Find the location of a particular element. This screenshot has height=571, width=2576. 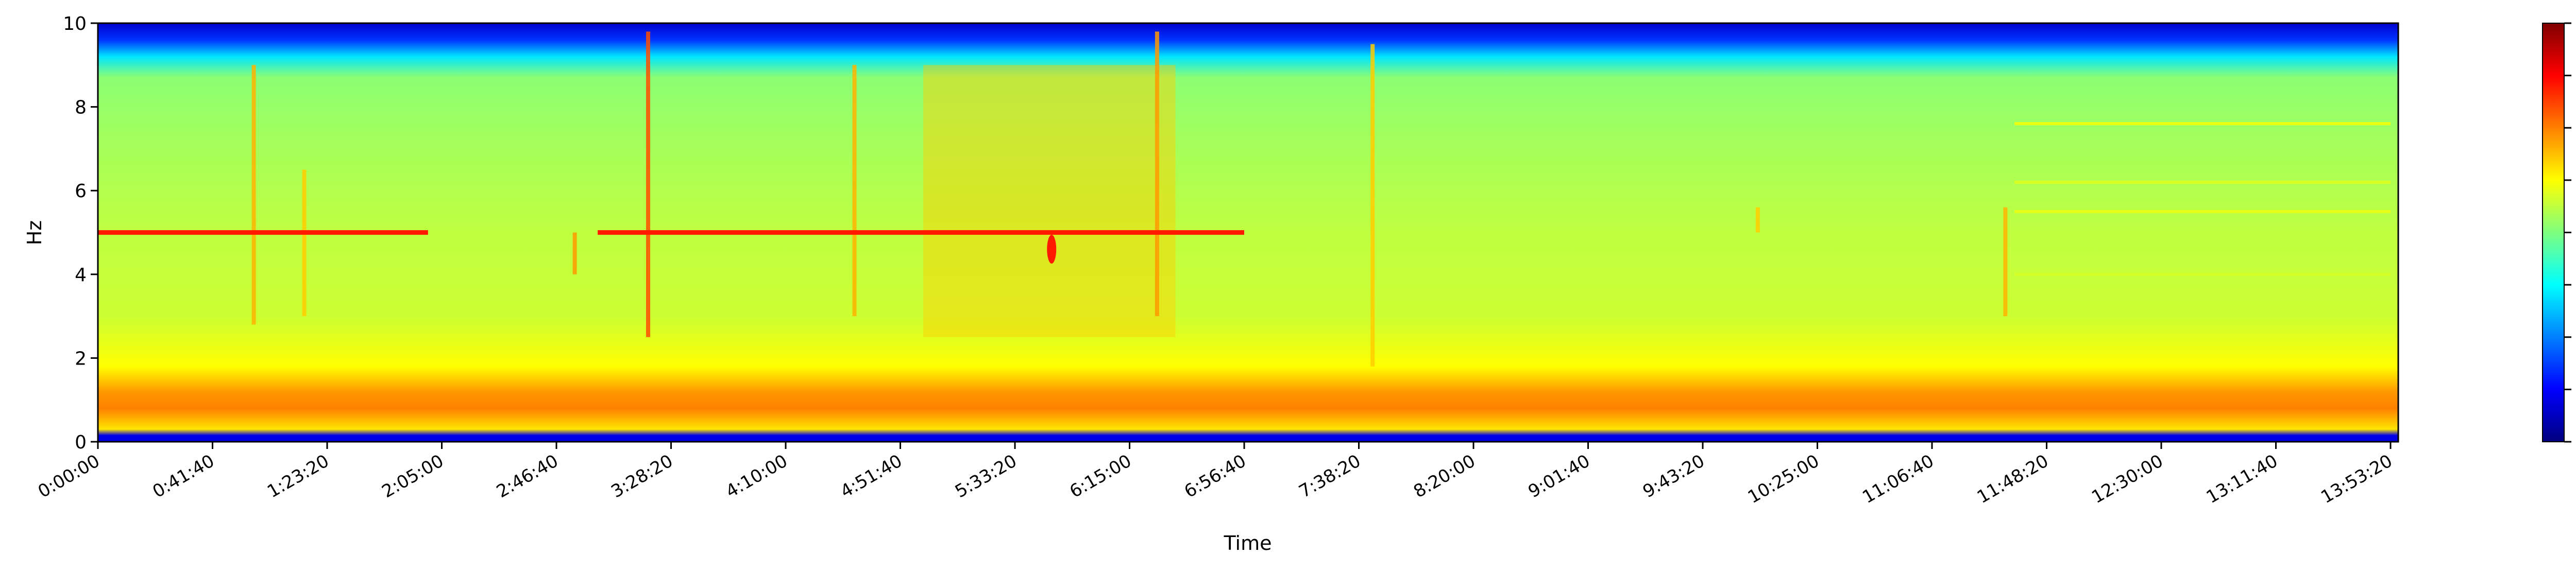

colorbar-gradient is located at coordinates (2553, 232).